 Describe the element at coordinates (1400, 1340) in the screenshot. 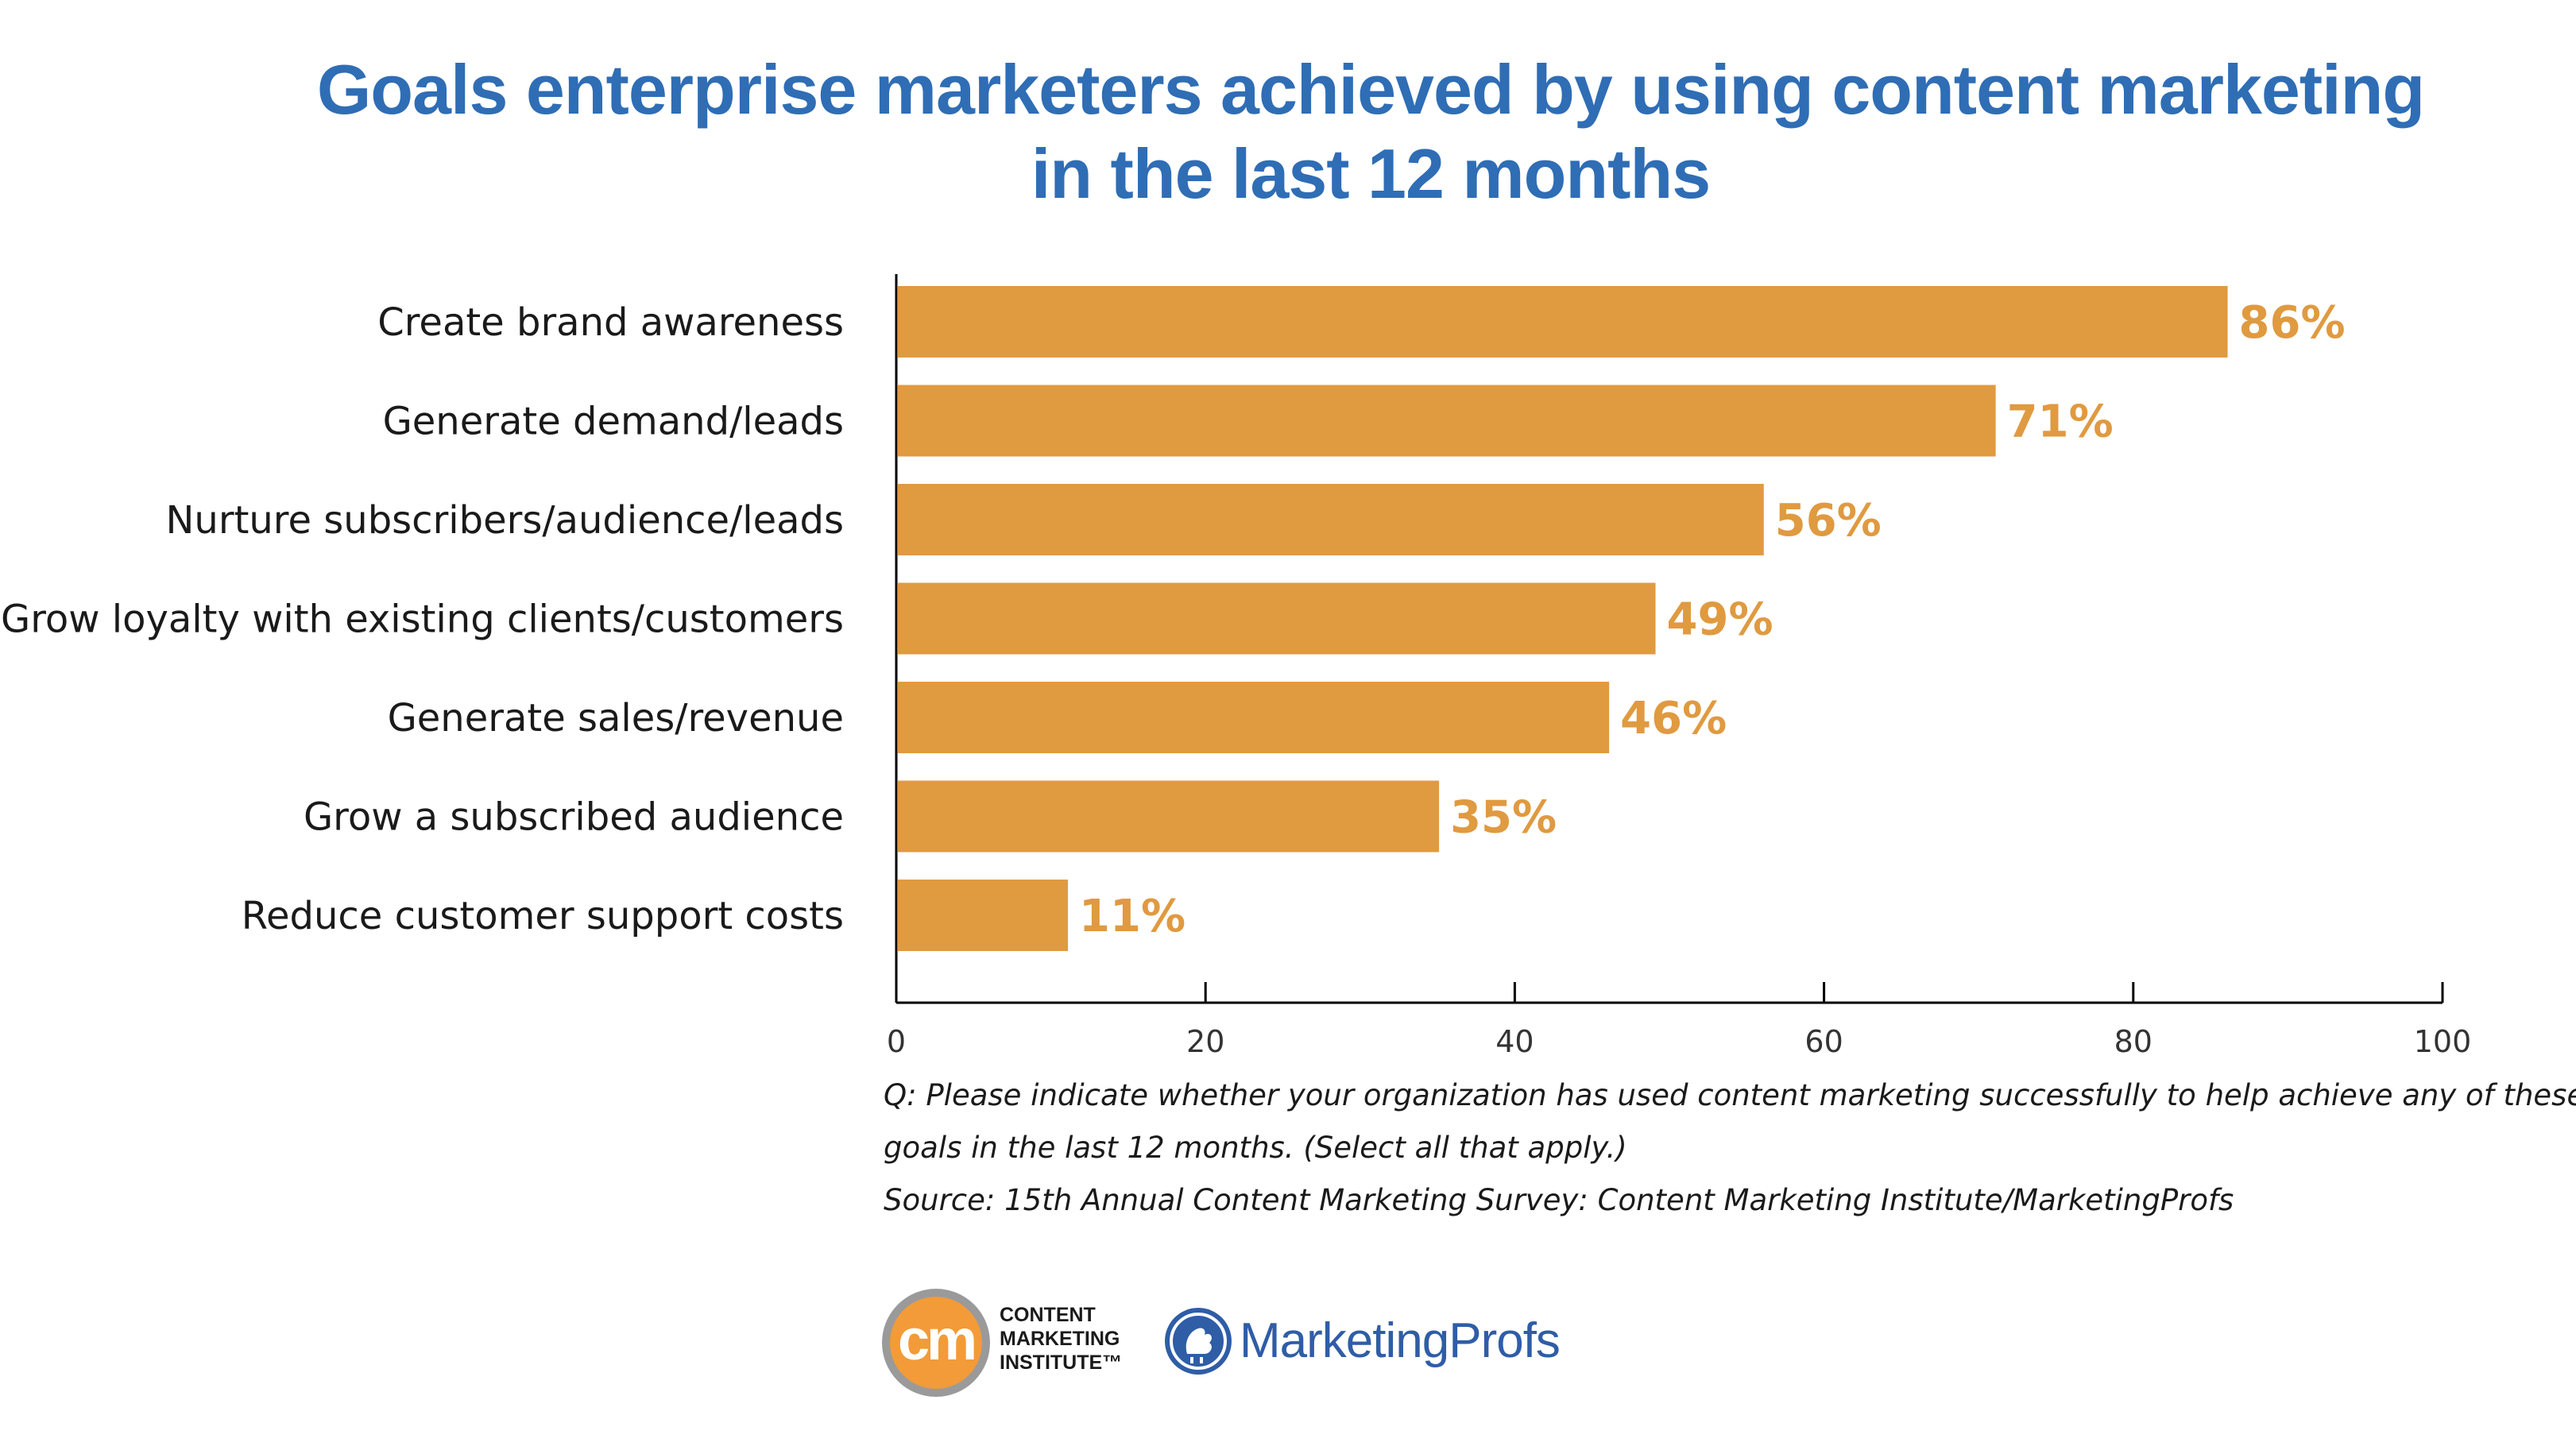

I see `marketingprofs-logo-text: MarketingProfs` at that location.